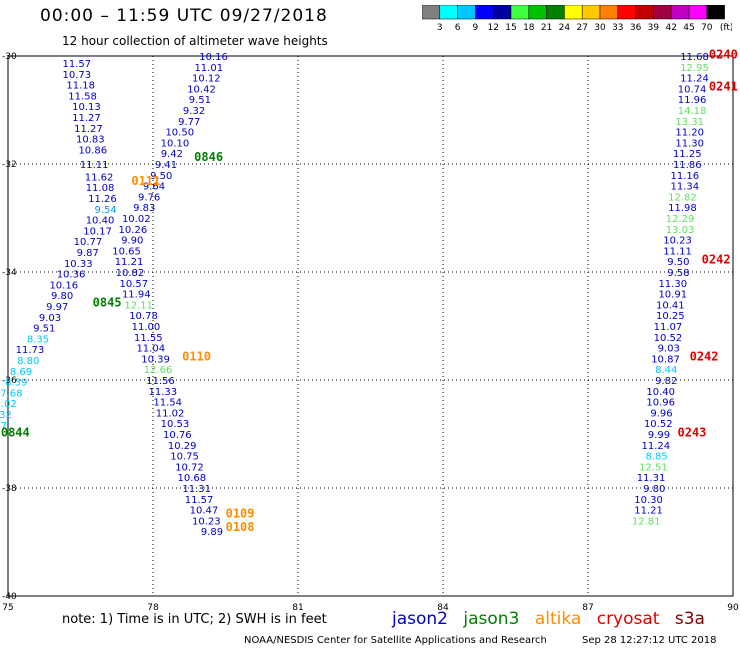  What do you see at coordinates (678, 262) in the screenshot?
I see `wave-height-label: 9.50` at bounding box center [678, 262].